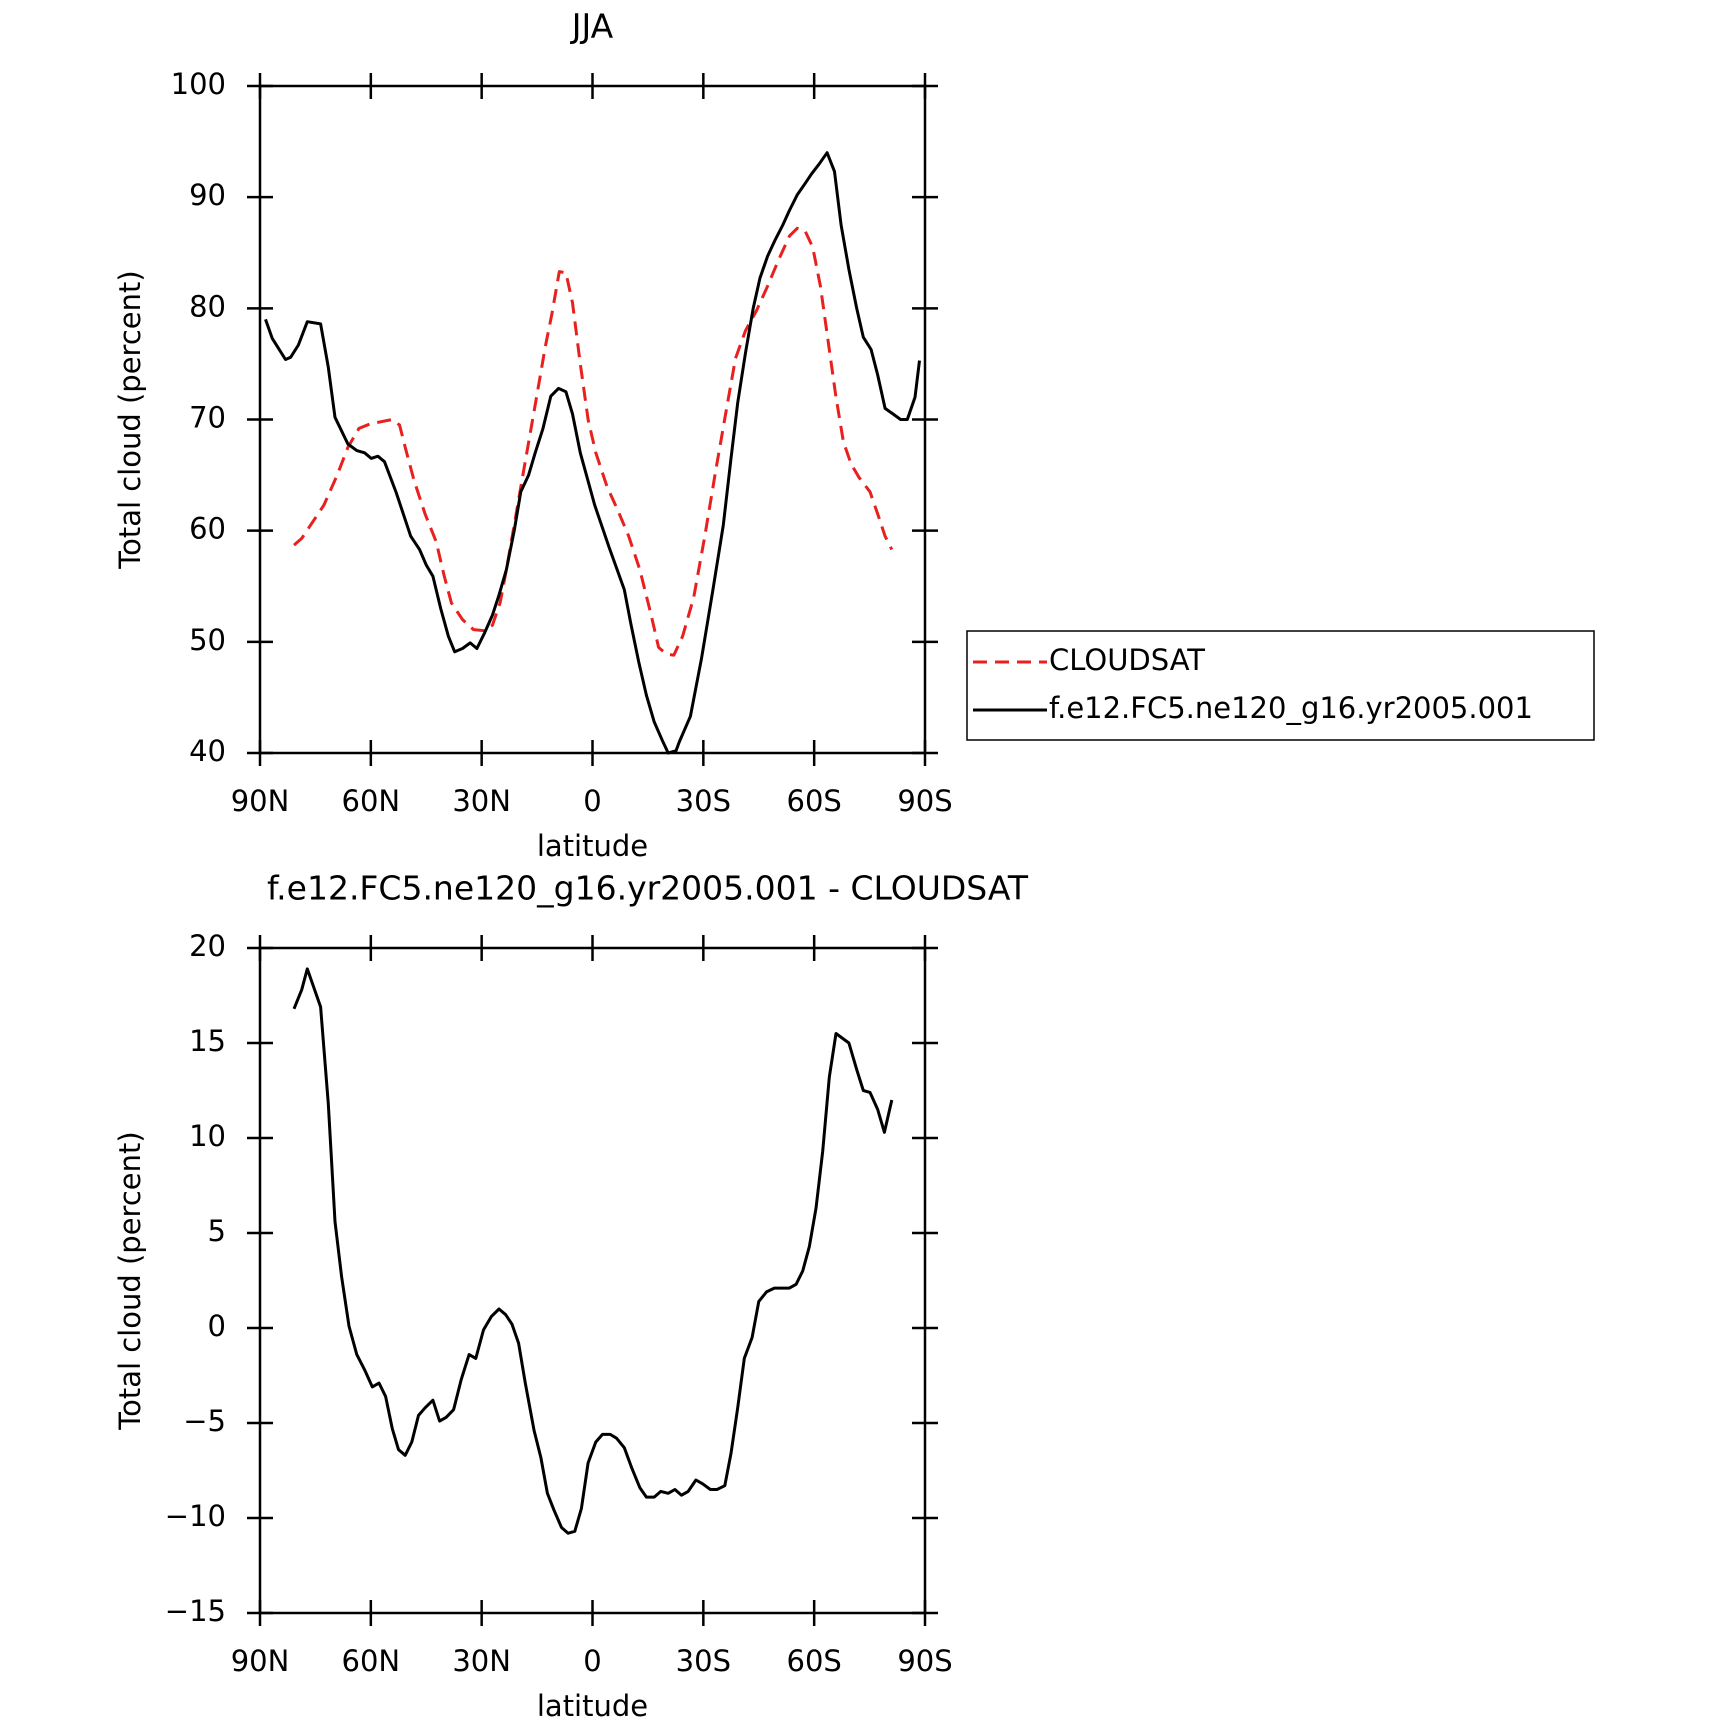 The width and height of the screenshot is (1710, 1734). Describe the element at coordinates (207, 1041) in the screenshot. I see `y-tick-label: 15` at that location.